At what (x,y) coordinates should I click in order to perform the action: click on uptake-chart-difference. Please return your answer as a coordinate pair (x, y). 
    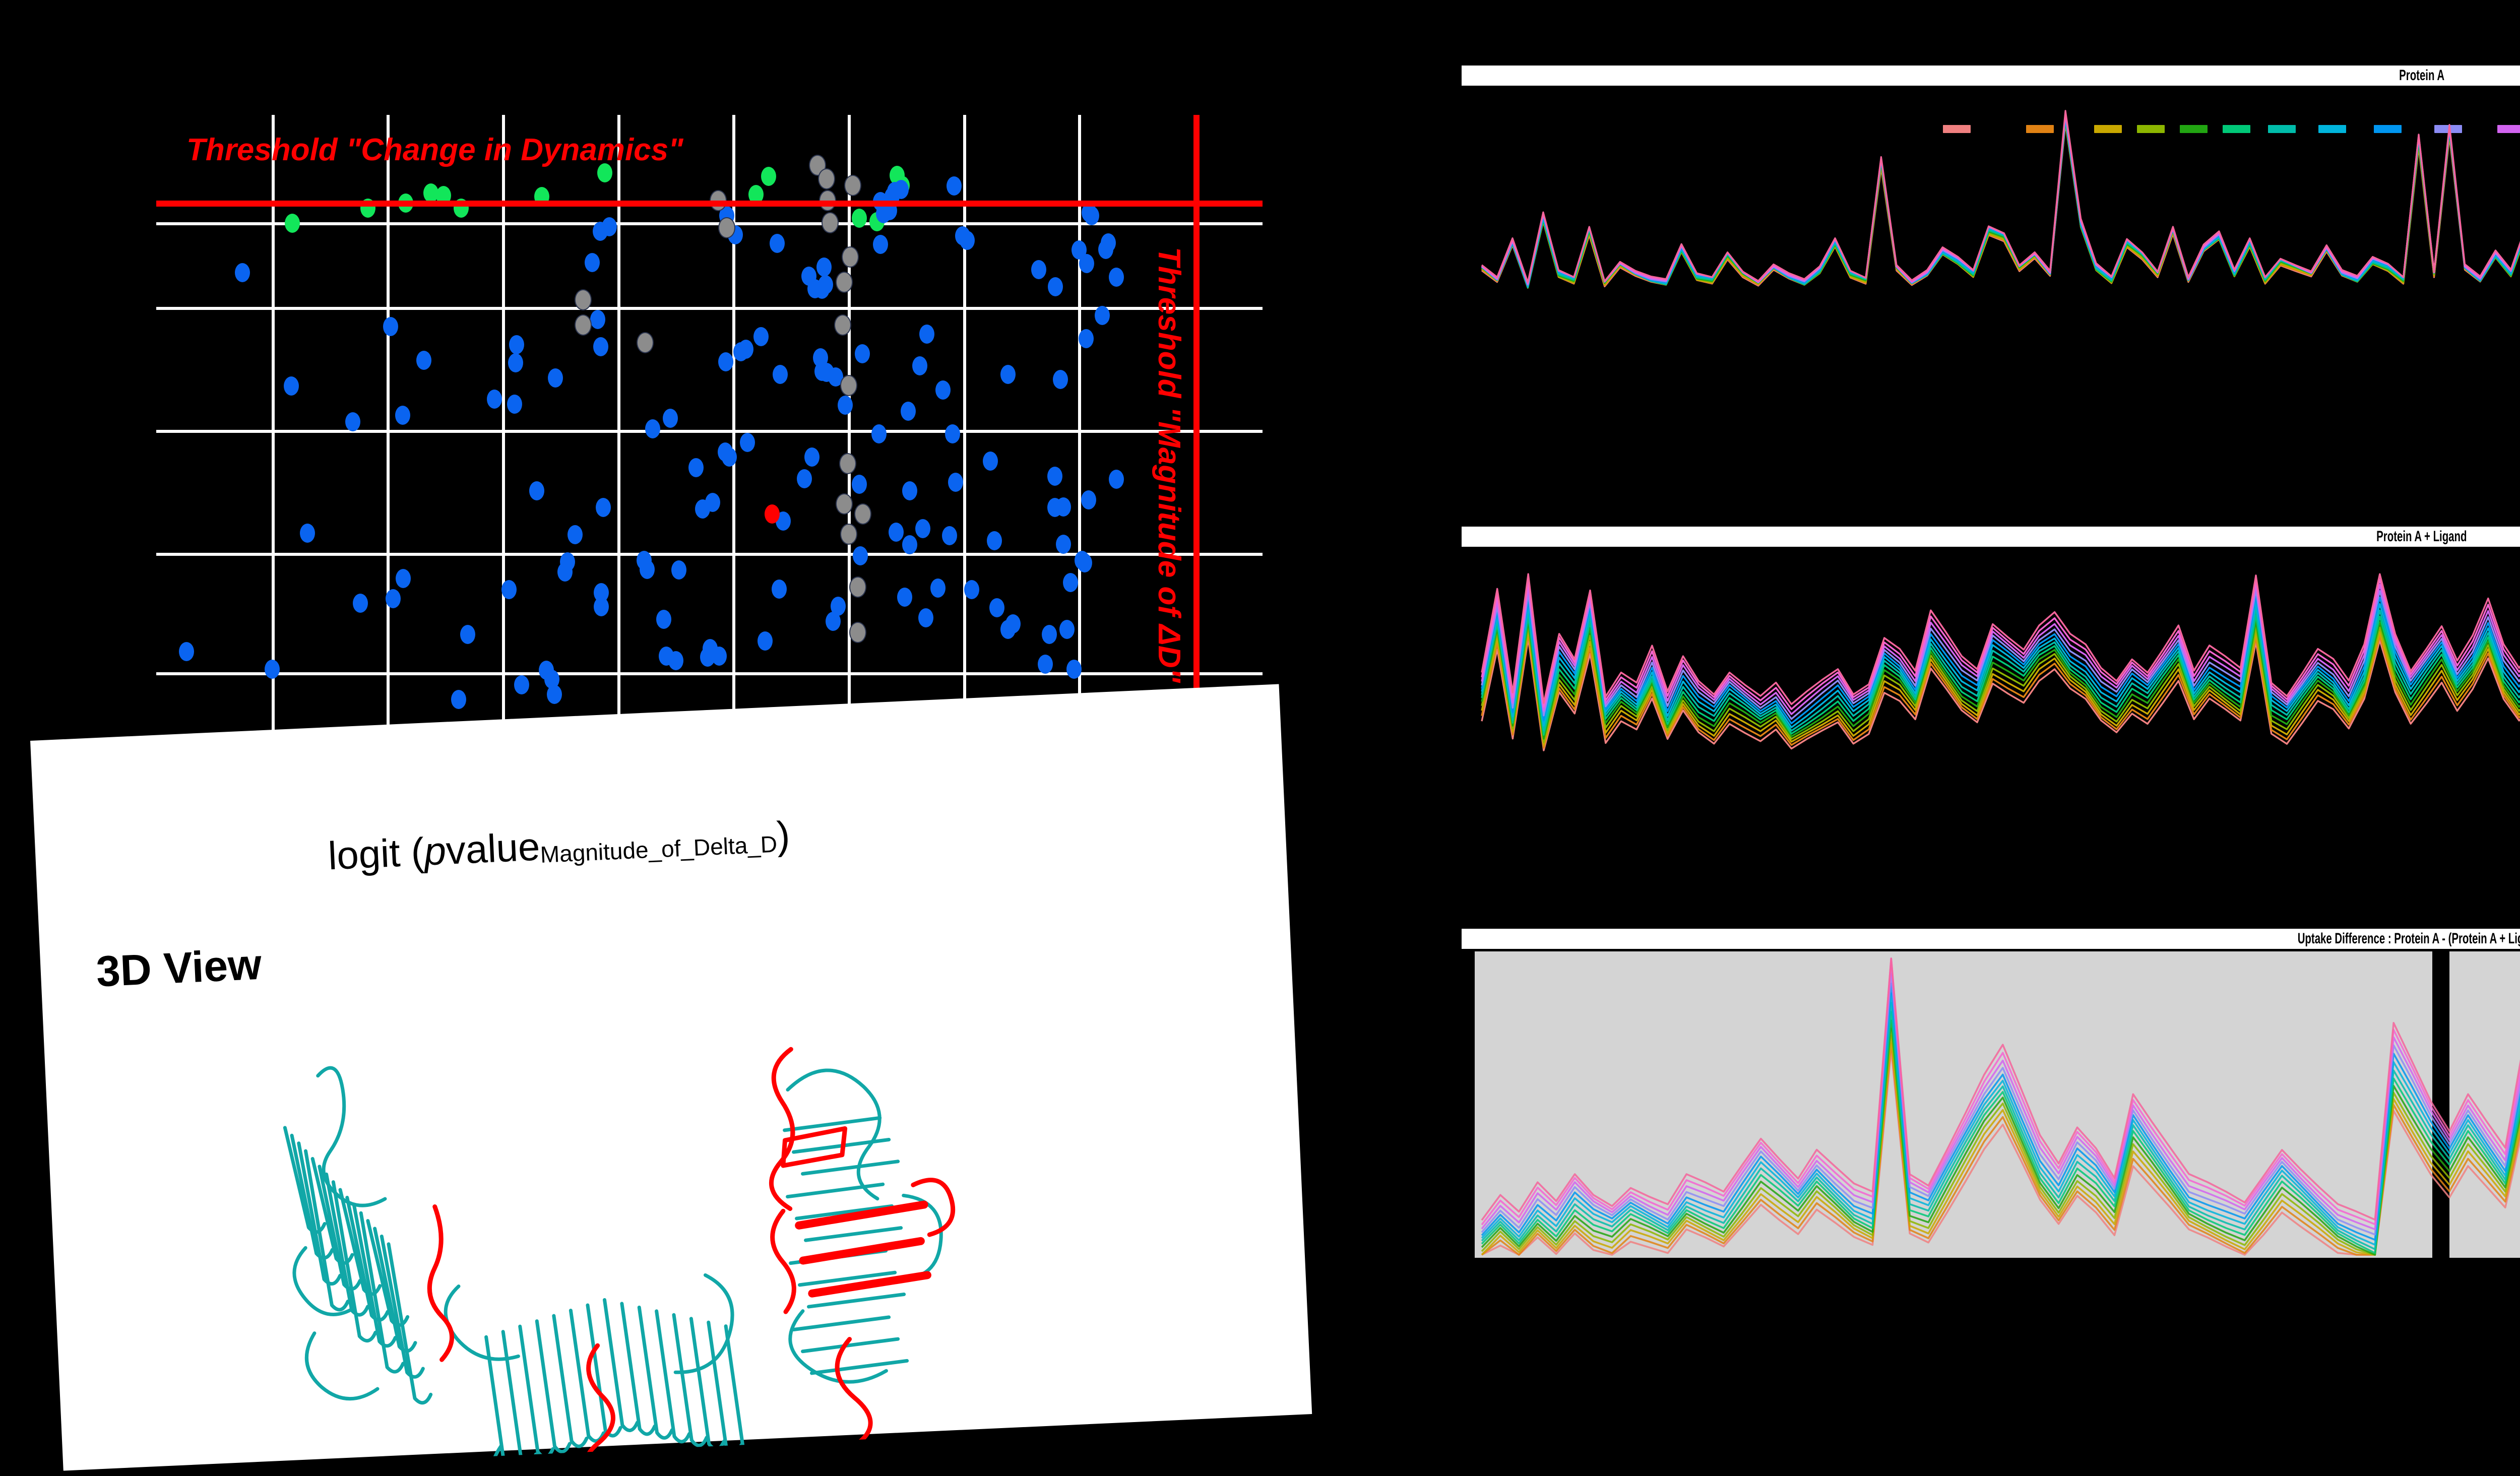
    Looking at the image, I should click on (1991, 1105).